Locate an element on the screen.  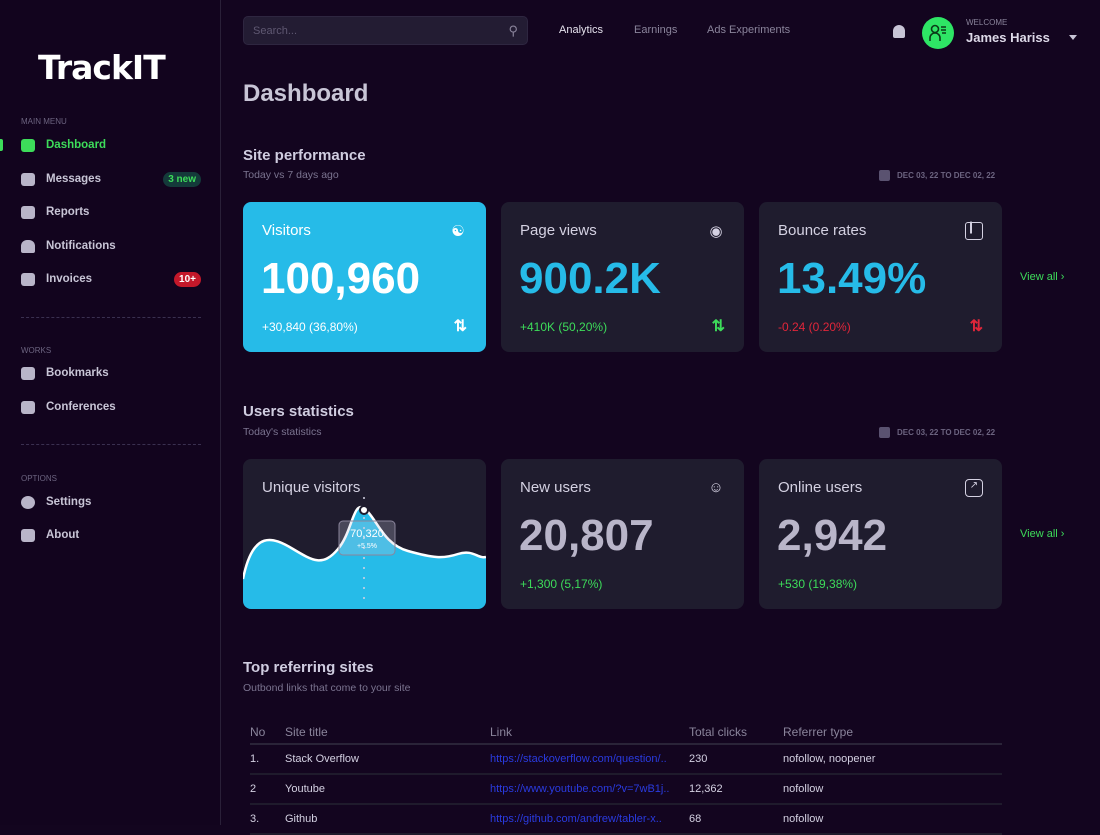
site-link: https://github.com/andrew/tabler-x.. is located at coordinates (576, 819).